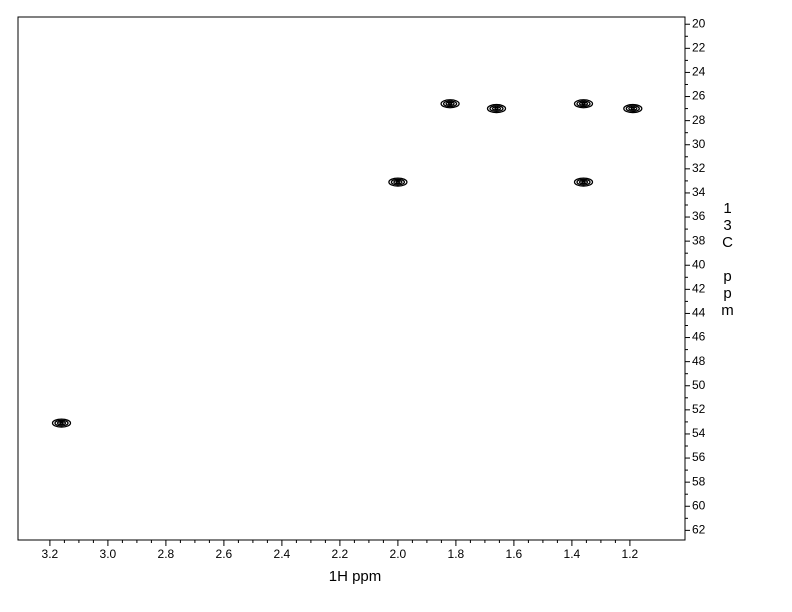 This screenshot has height=612, width=792. Describe the element at coordinates (355, 576) in the screenshot. I see `x-axis-label: 1H ppm` at that location.